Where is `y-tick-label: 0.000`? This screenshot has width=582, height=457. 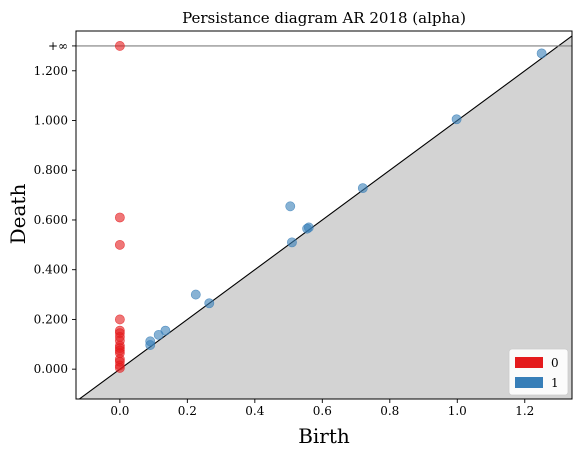
y-tick-label: 0.000 is located at coordinates (51, 369).